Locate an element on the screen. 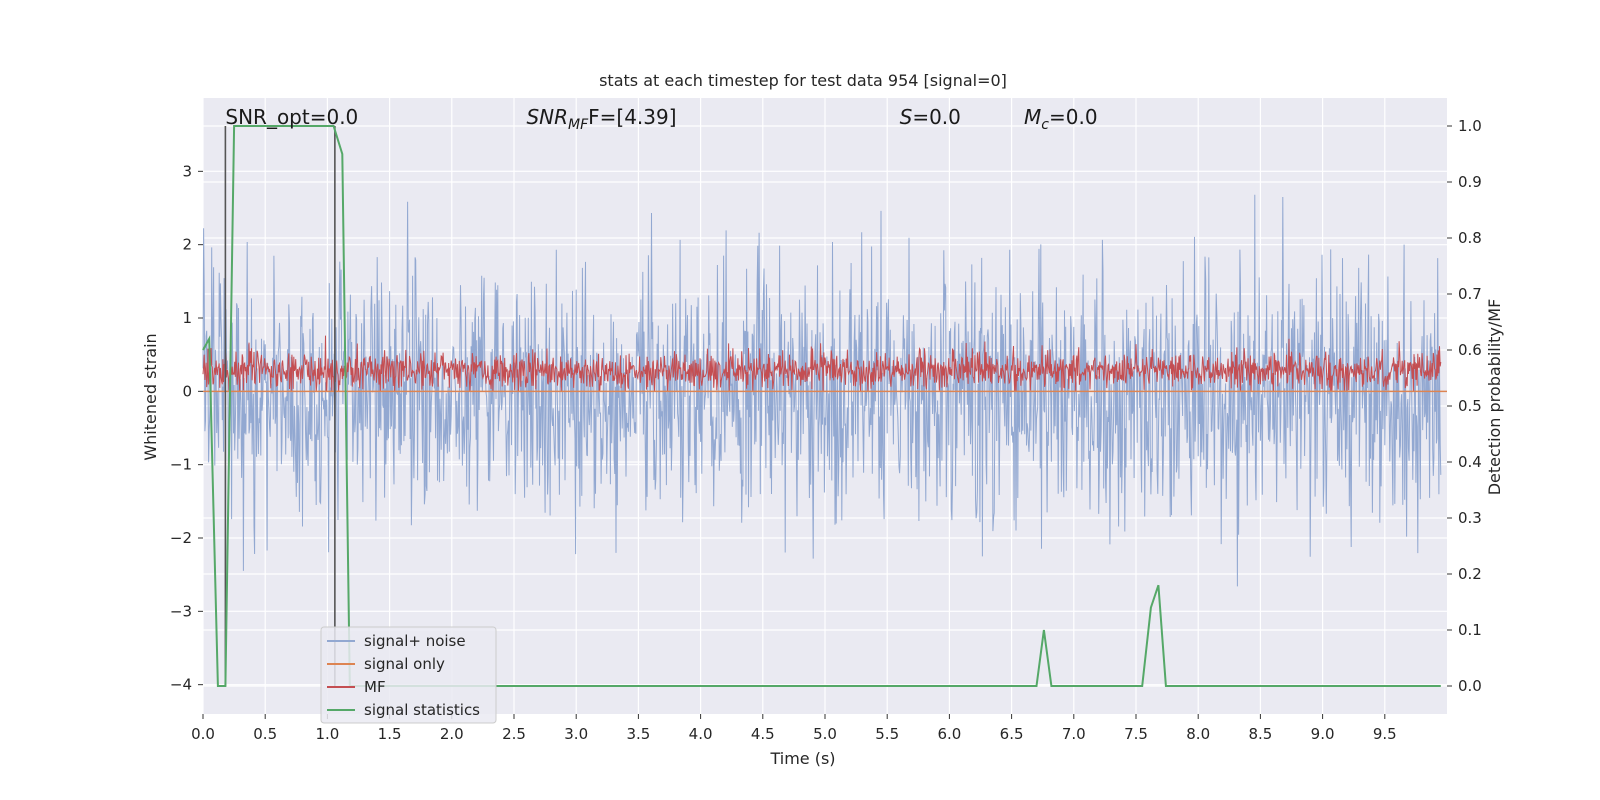  y2-tick-label: 0.3 is located at coordinates (1470, 518).